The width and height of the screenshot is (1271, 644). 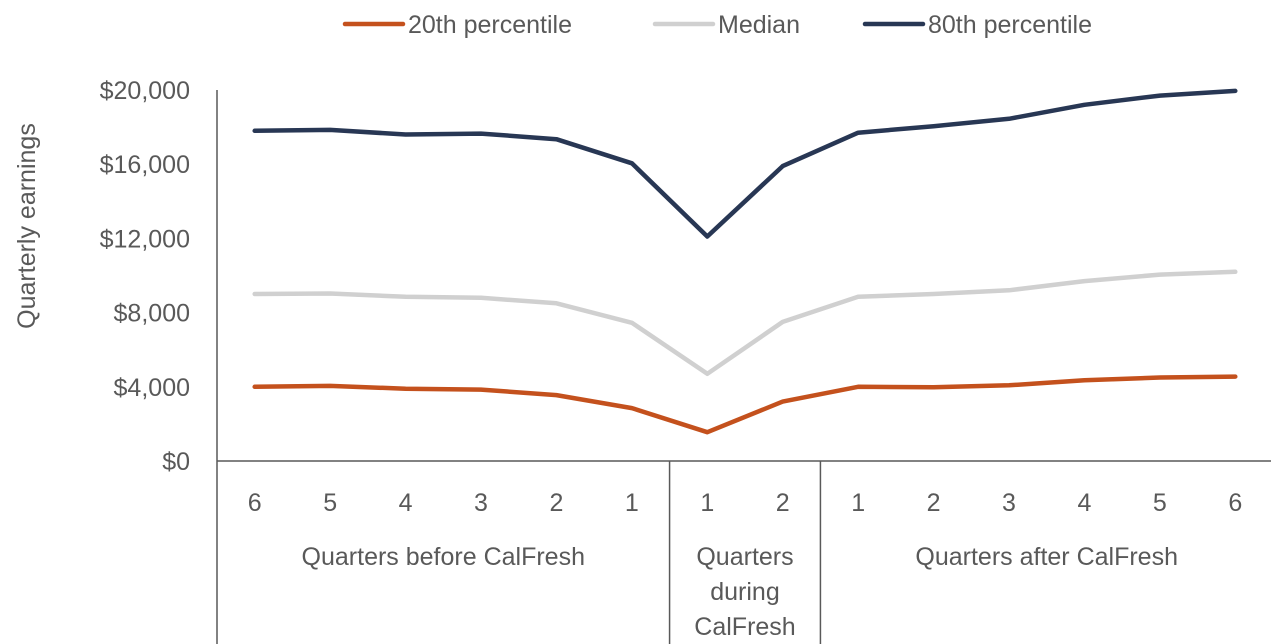 What do you see at coordinates (745, 323) in the screenshot?
I see `series-line-median` at bounding box center [745, 323].